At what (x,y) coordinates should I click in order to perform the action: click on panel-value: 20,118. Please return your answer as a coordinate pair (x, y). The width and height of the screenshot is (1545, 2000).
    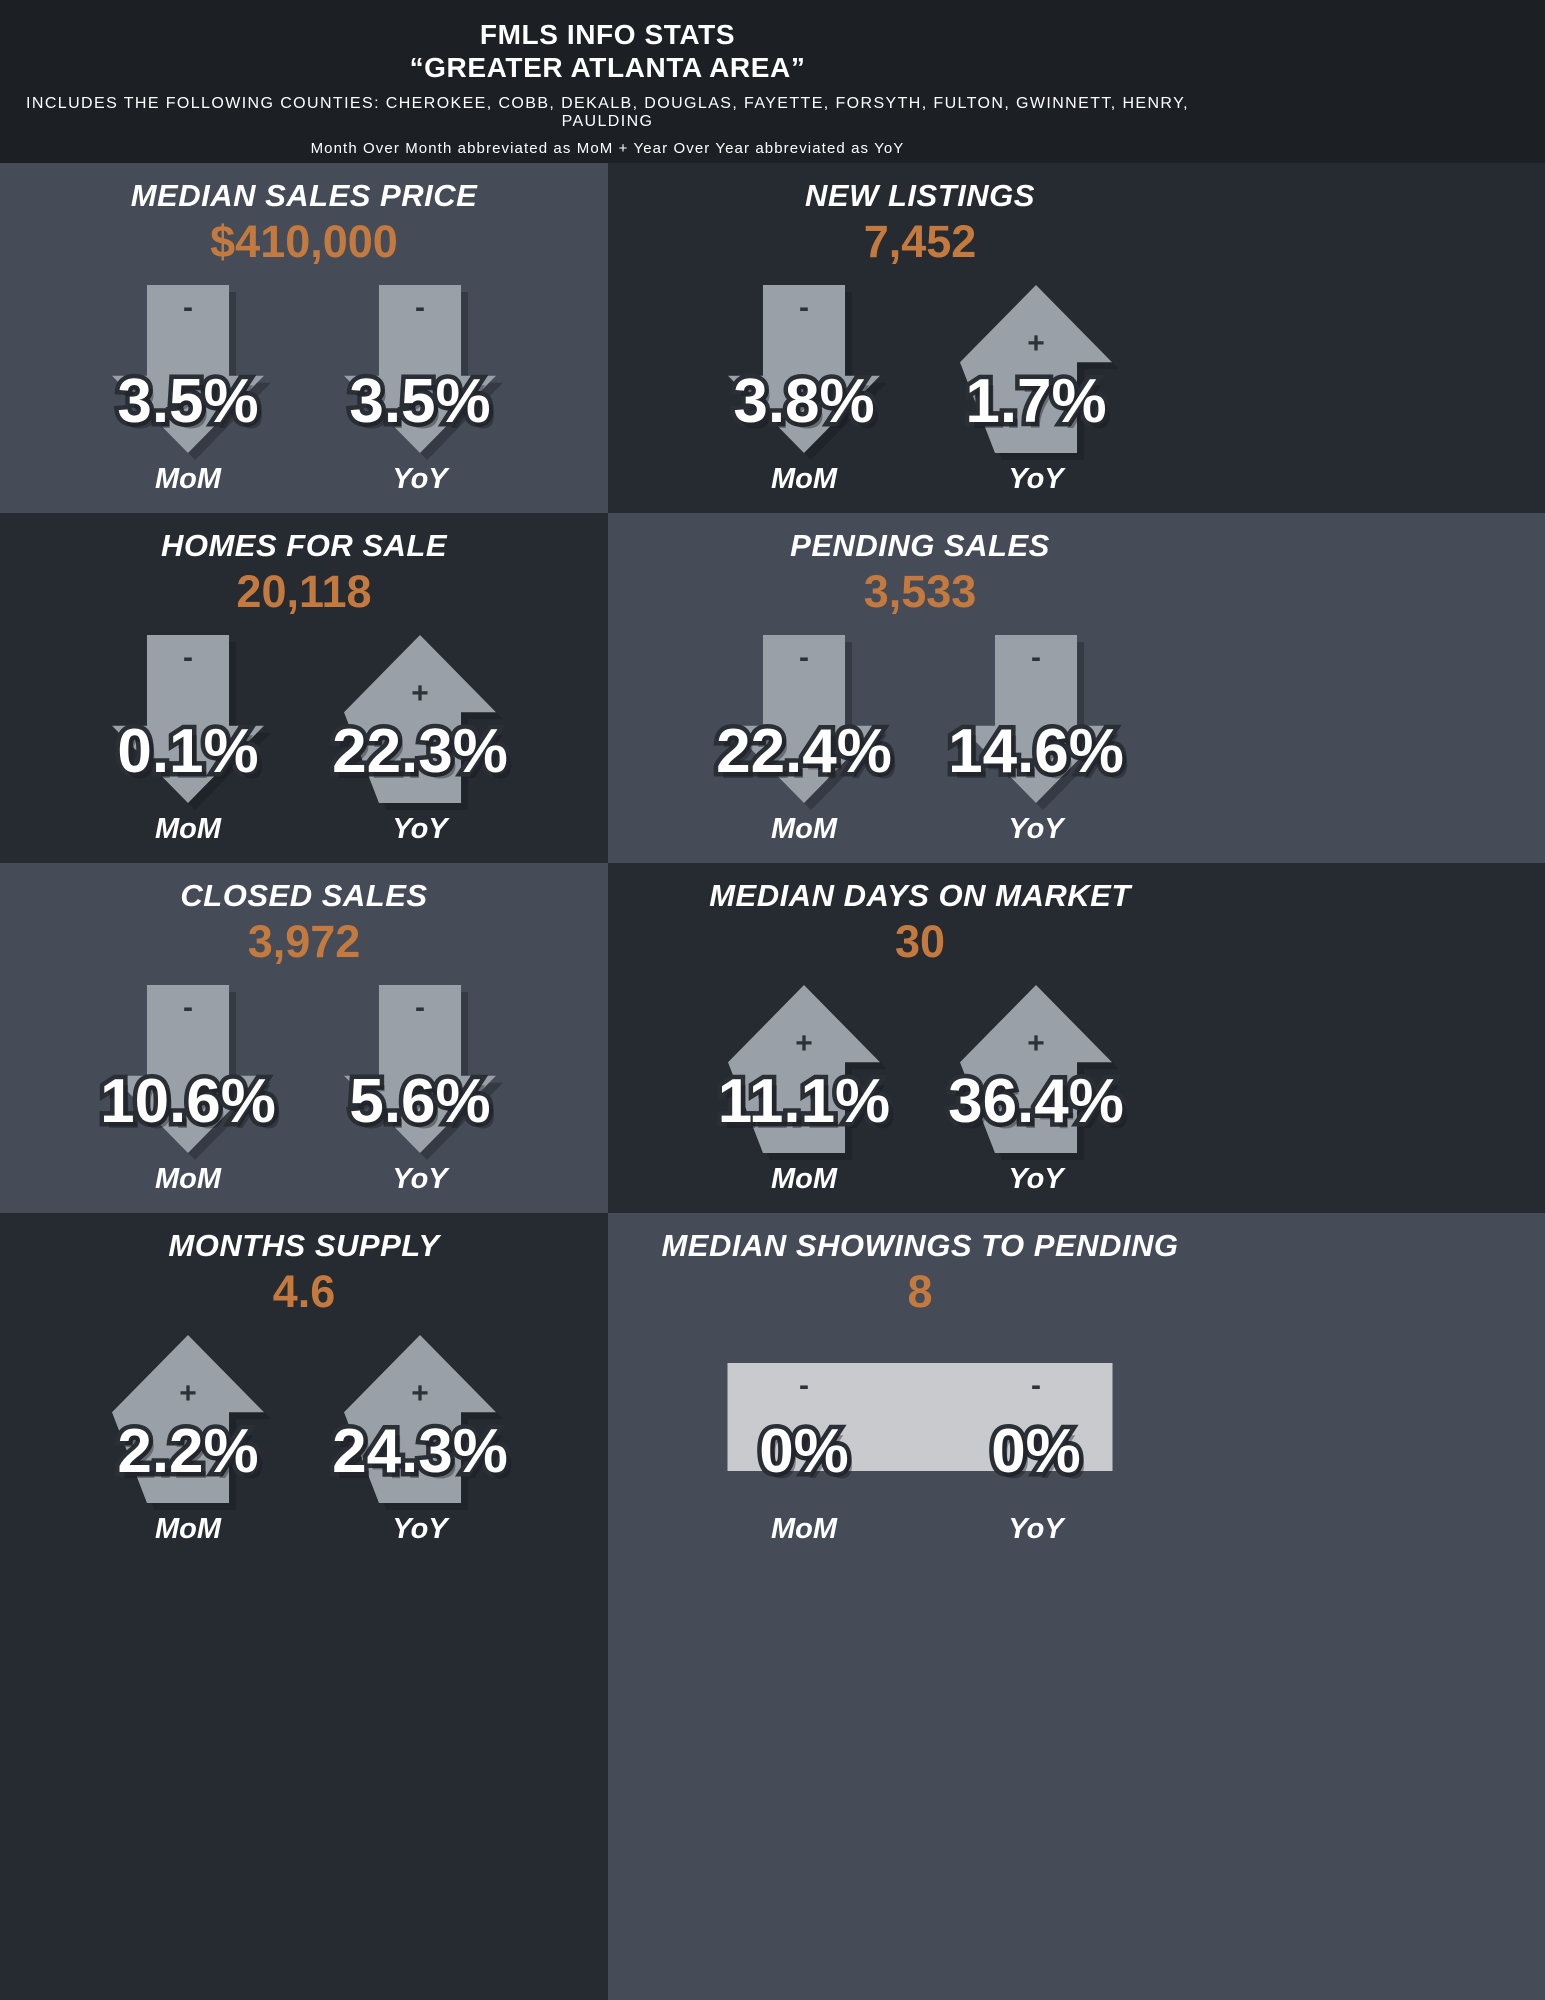
    Looking at the image, I should click on (304, 591).